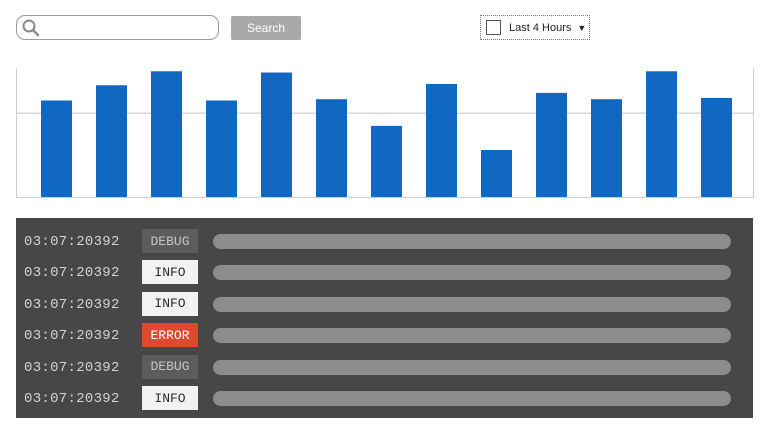  Describe the element at coordinates (130, 28) in the screenshot. I see `search-input` at that location.